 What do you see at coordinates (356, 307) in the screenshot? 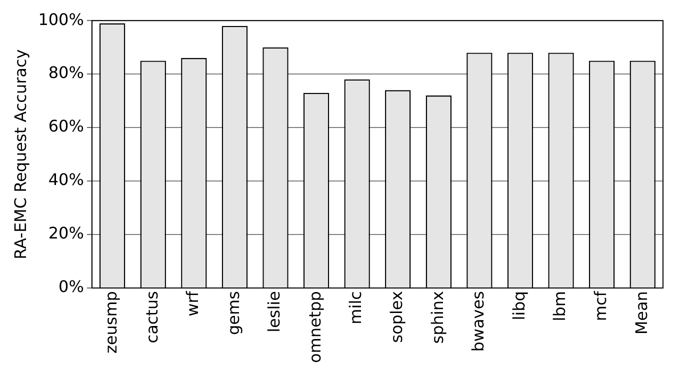
I see `x-tick-label: milc` at bounding box center [356, 307].